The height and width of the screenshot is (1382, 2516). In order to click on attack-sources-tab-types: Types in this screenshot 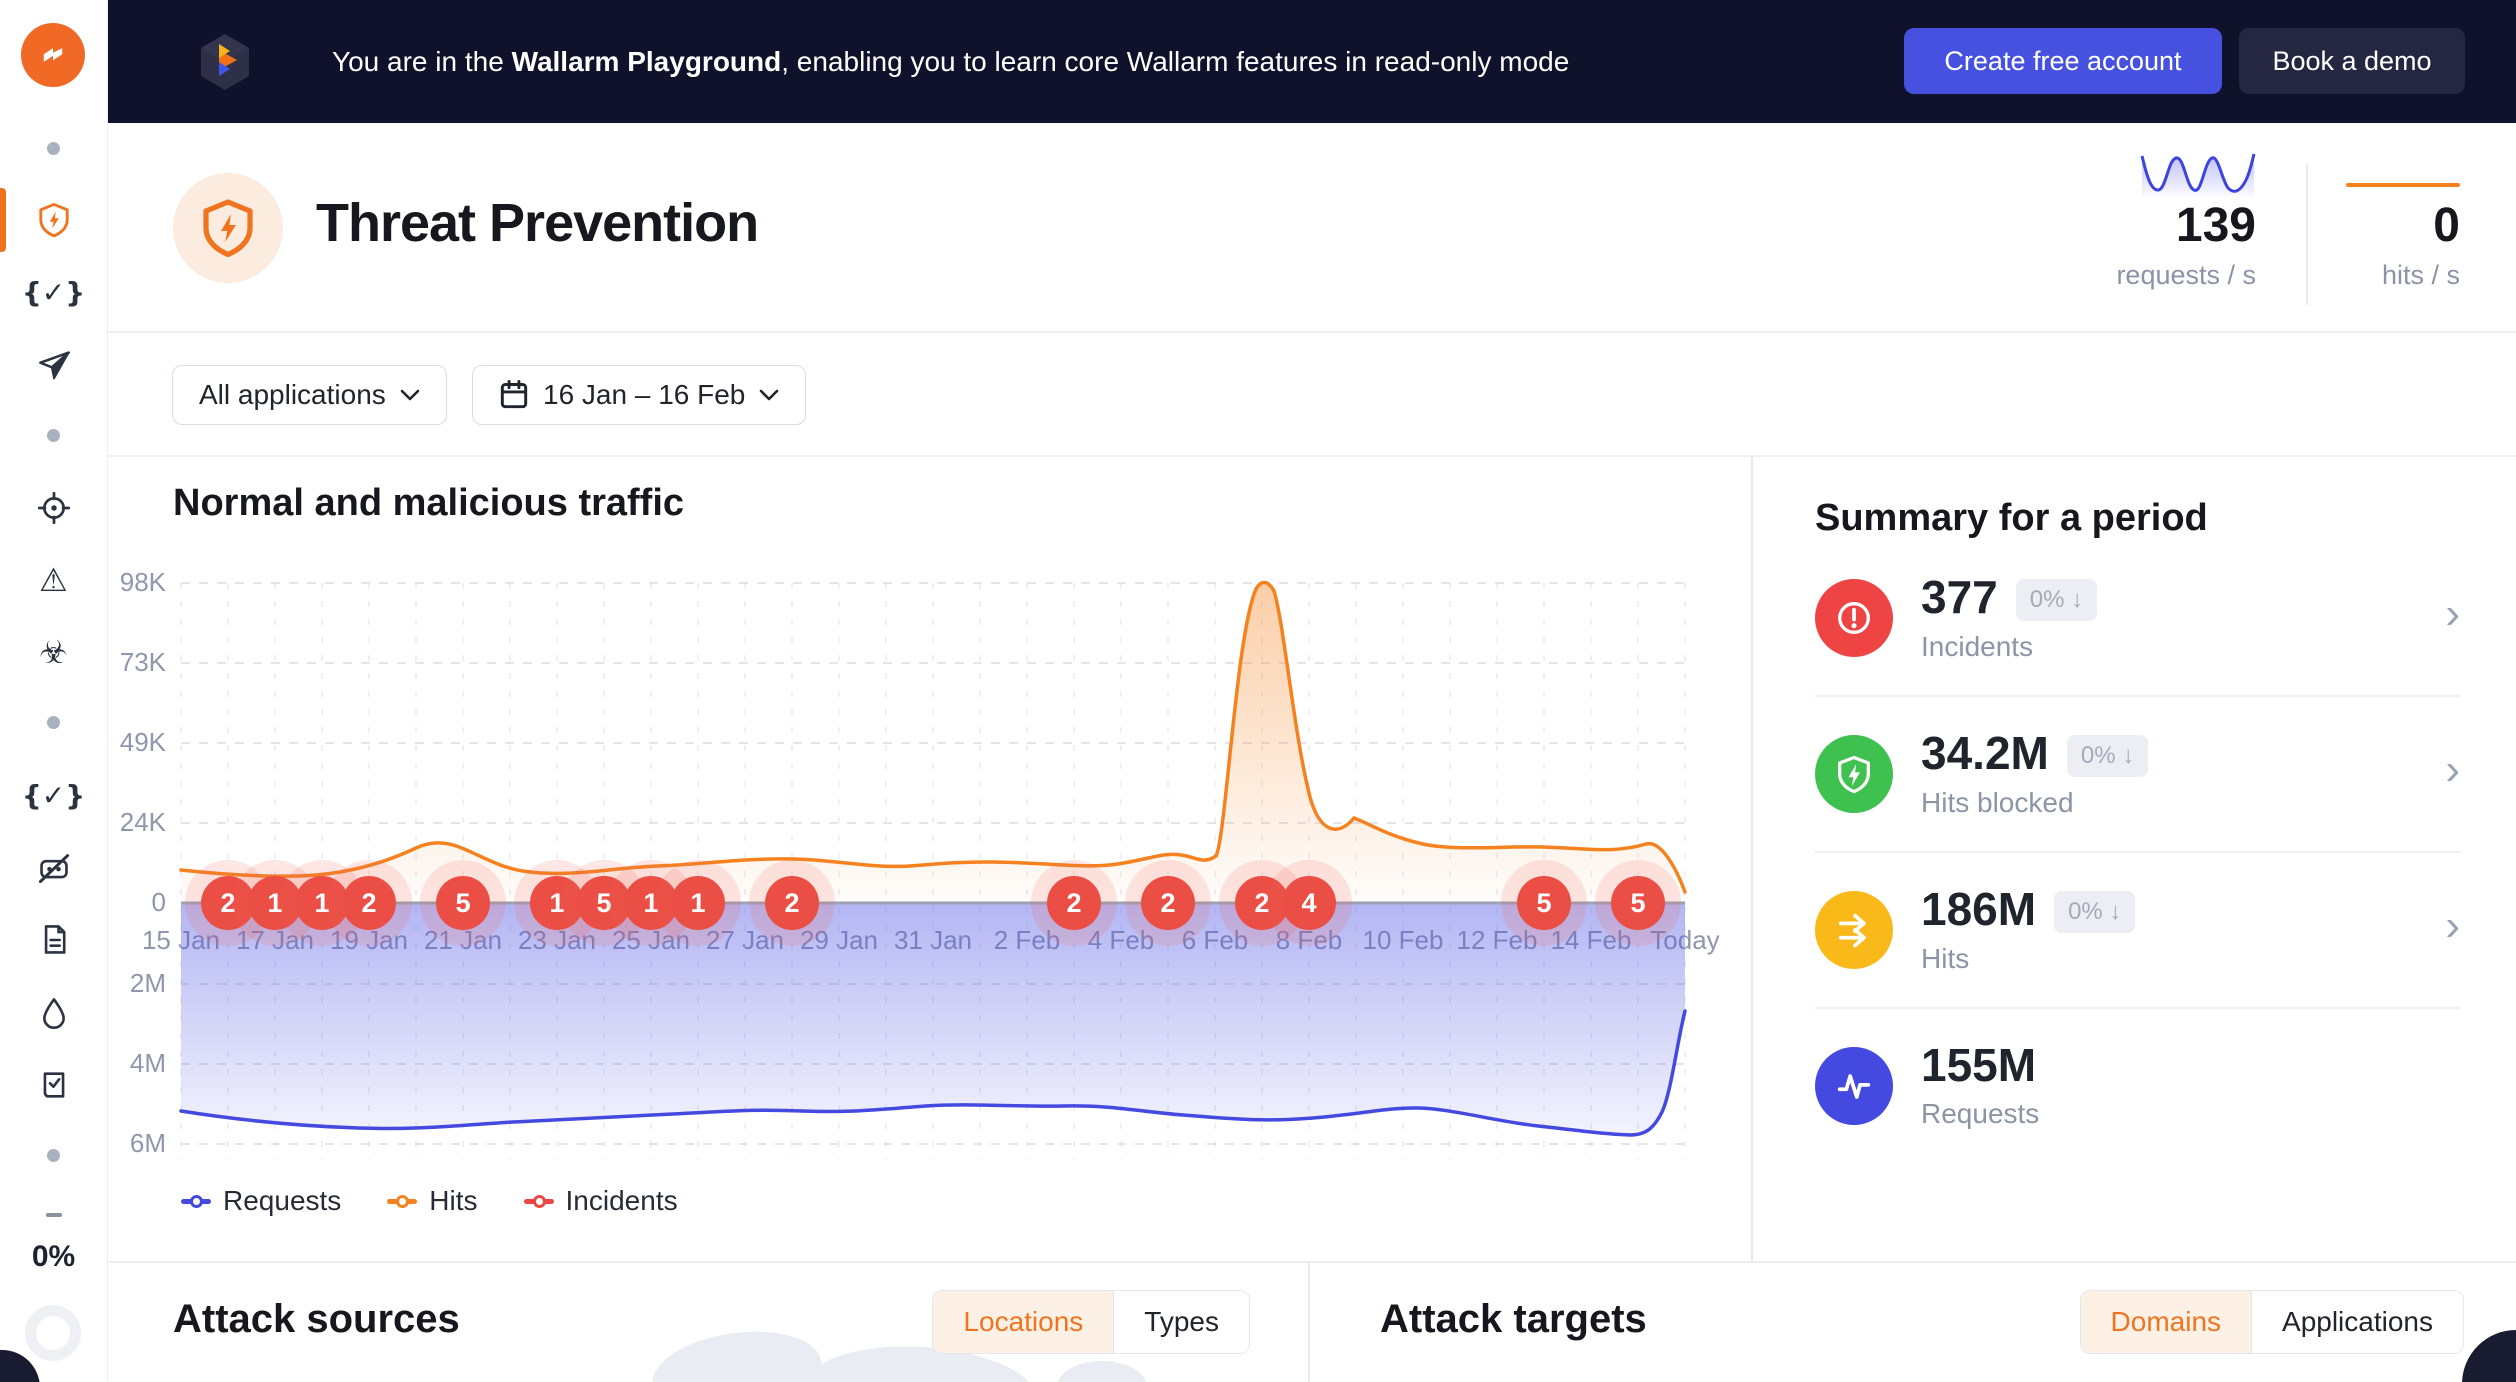, I will do `click(1181, 1322)`.